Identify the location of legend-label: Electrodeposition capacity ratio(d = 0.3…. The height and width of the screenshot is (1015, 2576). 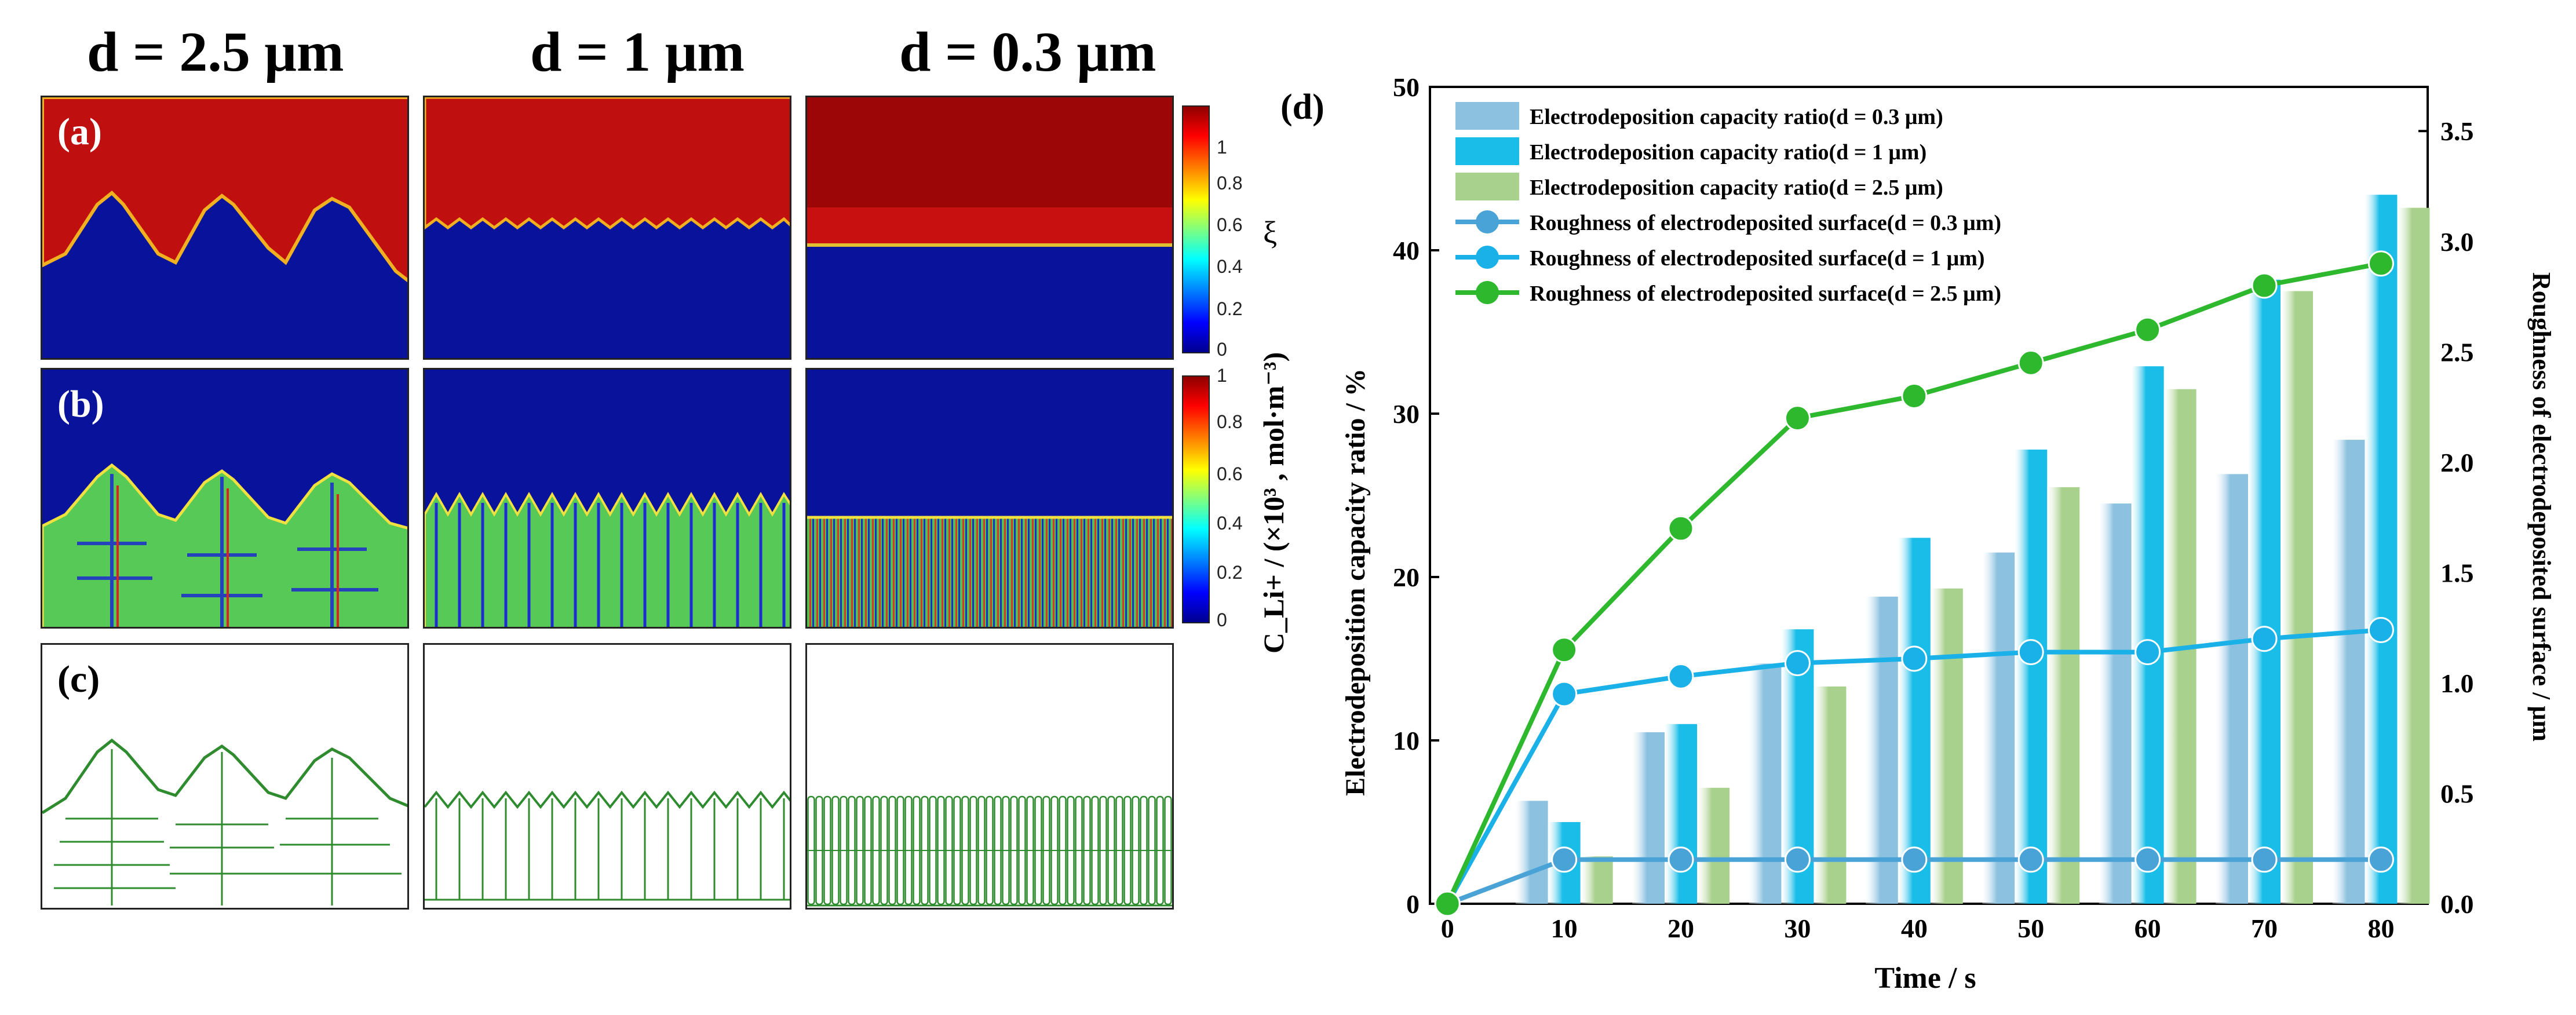
(1736, 117).